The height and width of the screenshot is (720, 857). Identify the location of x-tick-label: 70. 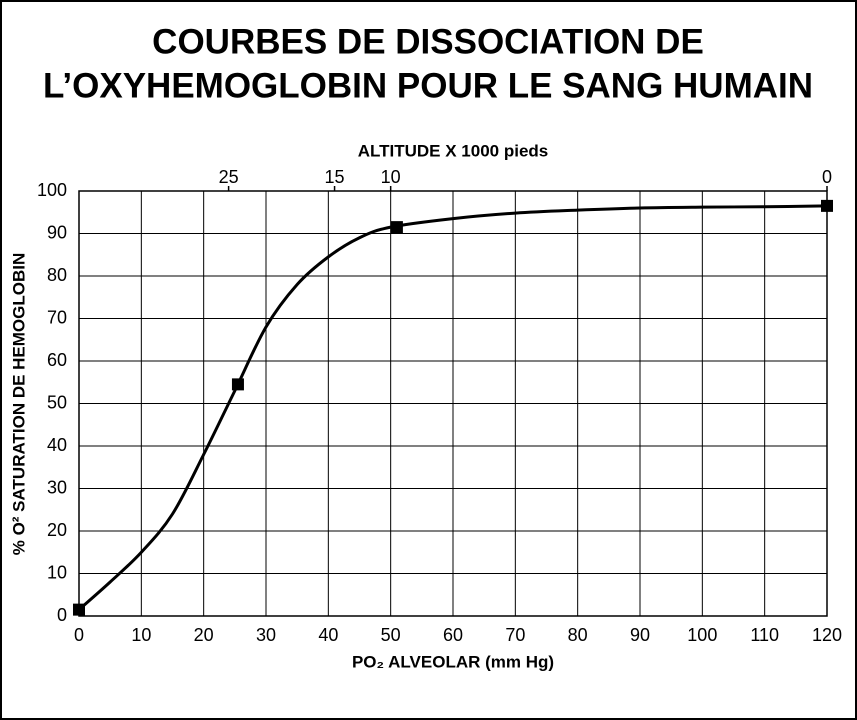
(515, 635).